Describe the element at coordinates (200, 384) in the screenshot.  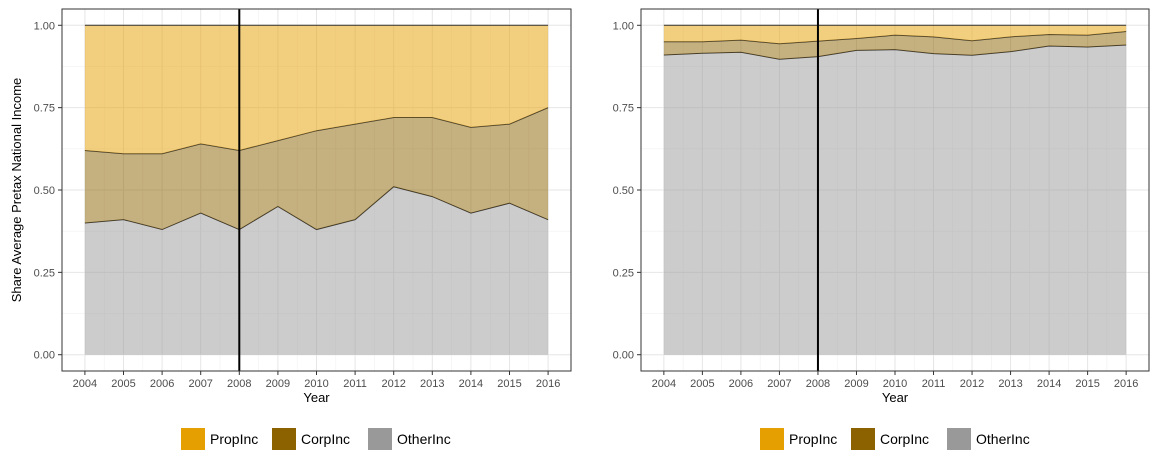
I see `panel-0-x-tick-label-3: 2007` at that location.